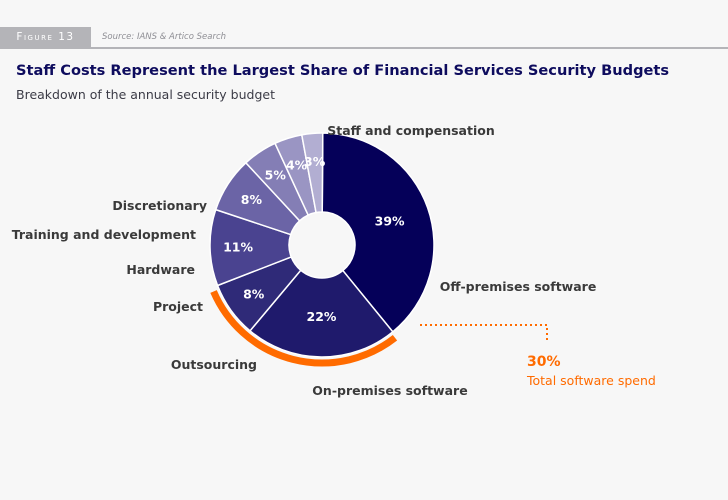 The width and height of the screenshot is (728, 500). Describe the element at coordinates (378, 232) in the screenshot. I see `slice-staff-and-compensation` at that location.